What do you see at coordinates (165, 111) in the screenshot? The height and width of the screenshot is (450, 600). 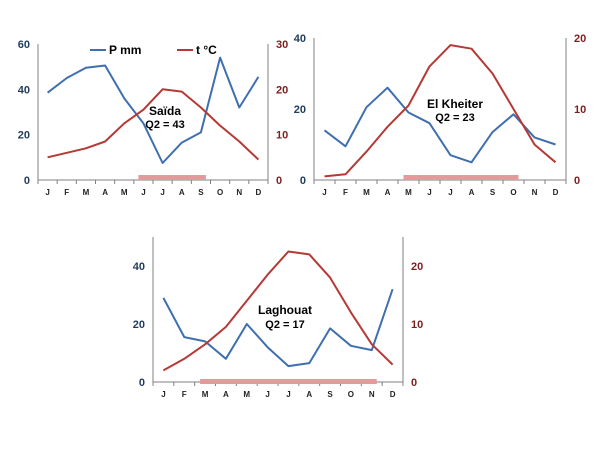 I see `site-name: Saïda` at bounding box center [165, 111].